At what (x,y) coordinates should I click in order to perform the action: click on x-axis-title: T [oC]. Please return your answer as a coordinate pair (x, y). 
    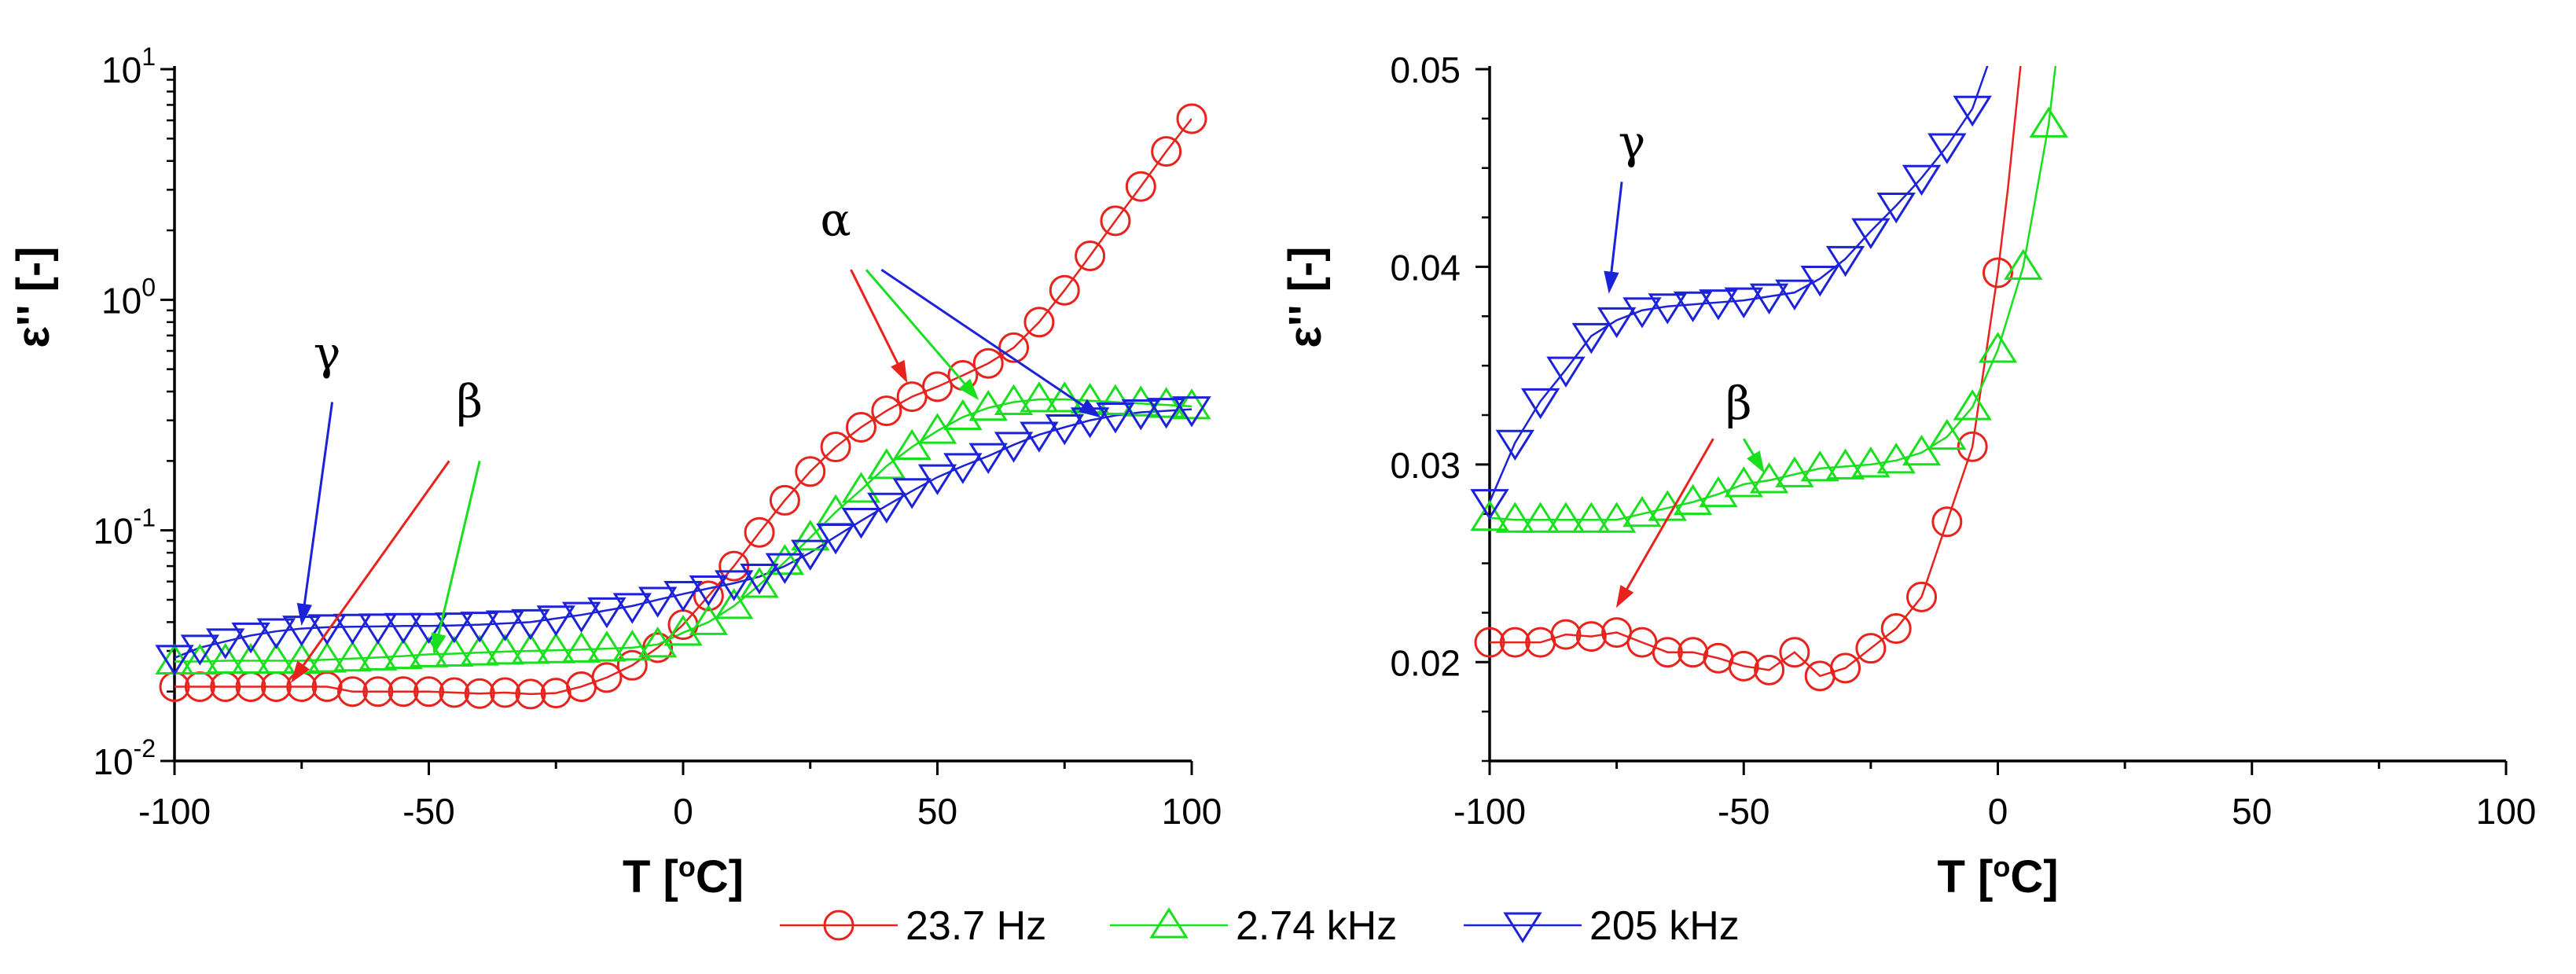
    Looking at the image, I should click on (683, 877).